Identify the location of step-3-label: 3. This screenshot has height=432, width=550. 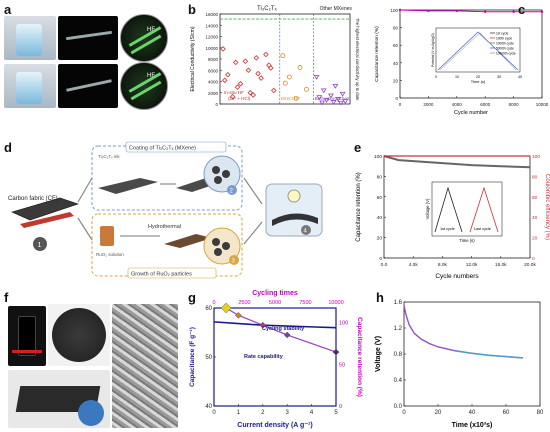
(234, 262).